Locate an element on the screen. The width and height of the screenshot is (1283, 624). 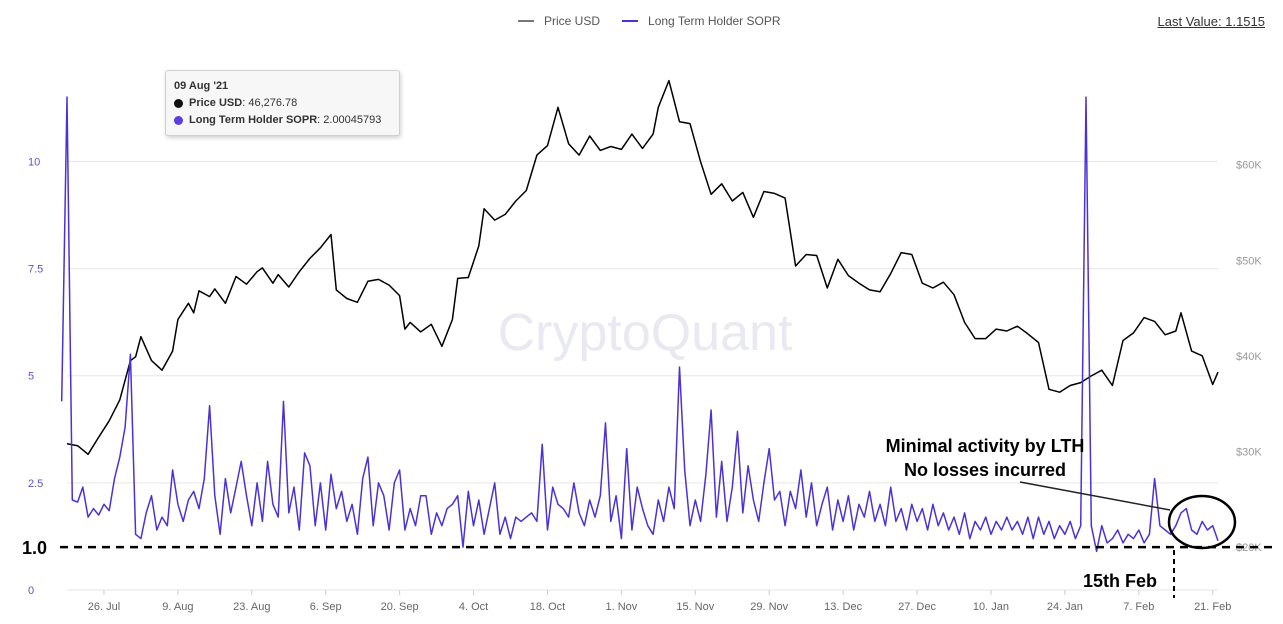
tooltip-row-price: Price USD: 46,276.78 is located at coordinates (235, 103).